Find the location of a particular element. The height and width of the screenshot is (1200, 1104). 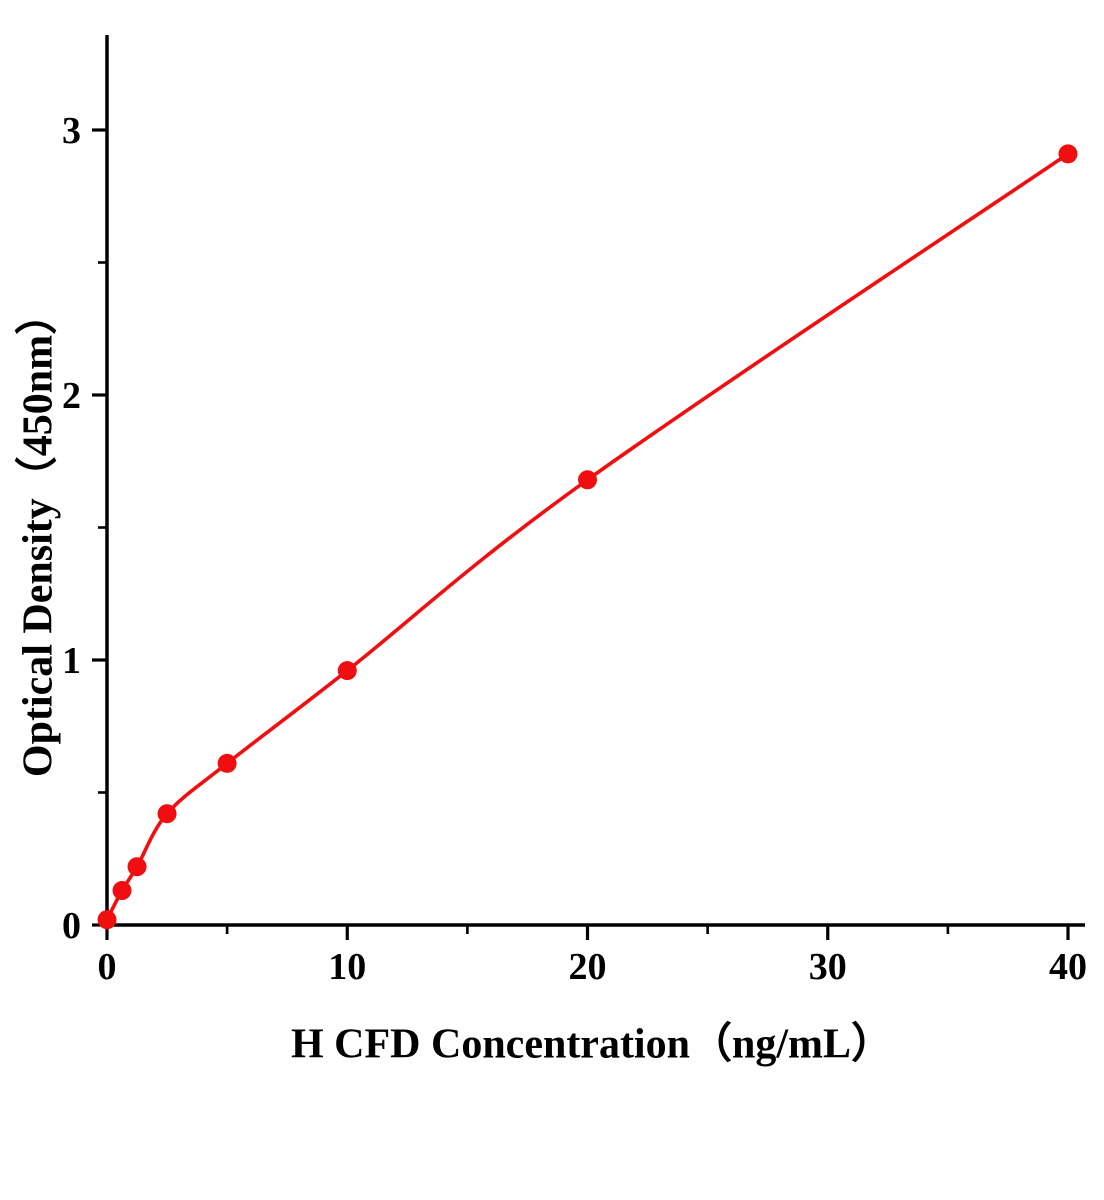

x-tick-label: 20 is located at coordinates (588, 967).